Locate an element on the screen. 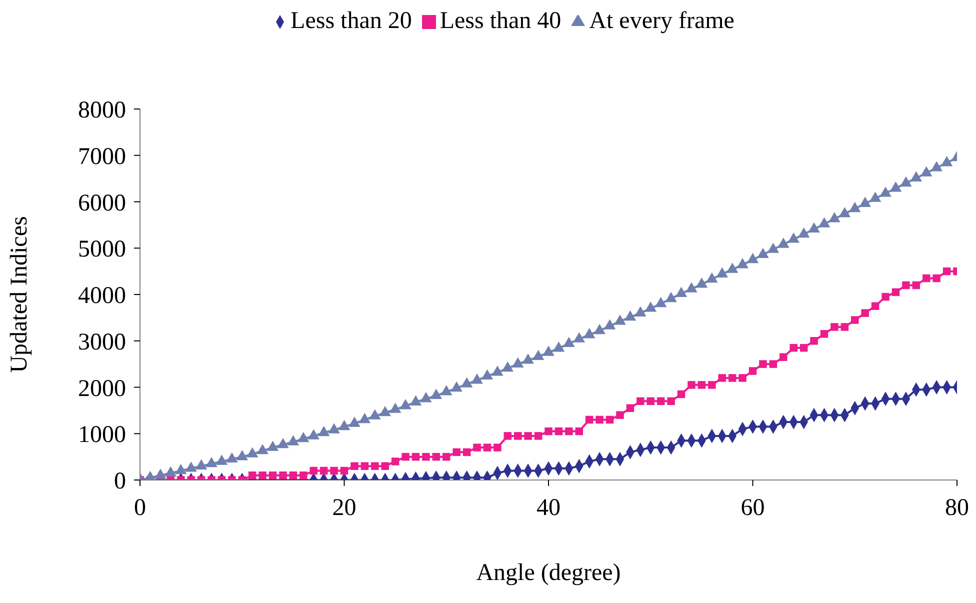 The height and width of the screenshot is (603, 976). x-tick-label: 20 is located at coordinates (344, 508).